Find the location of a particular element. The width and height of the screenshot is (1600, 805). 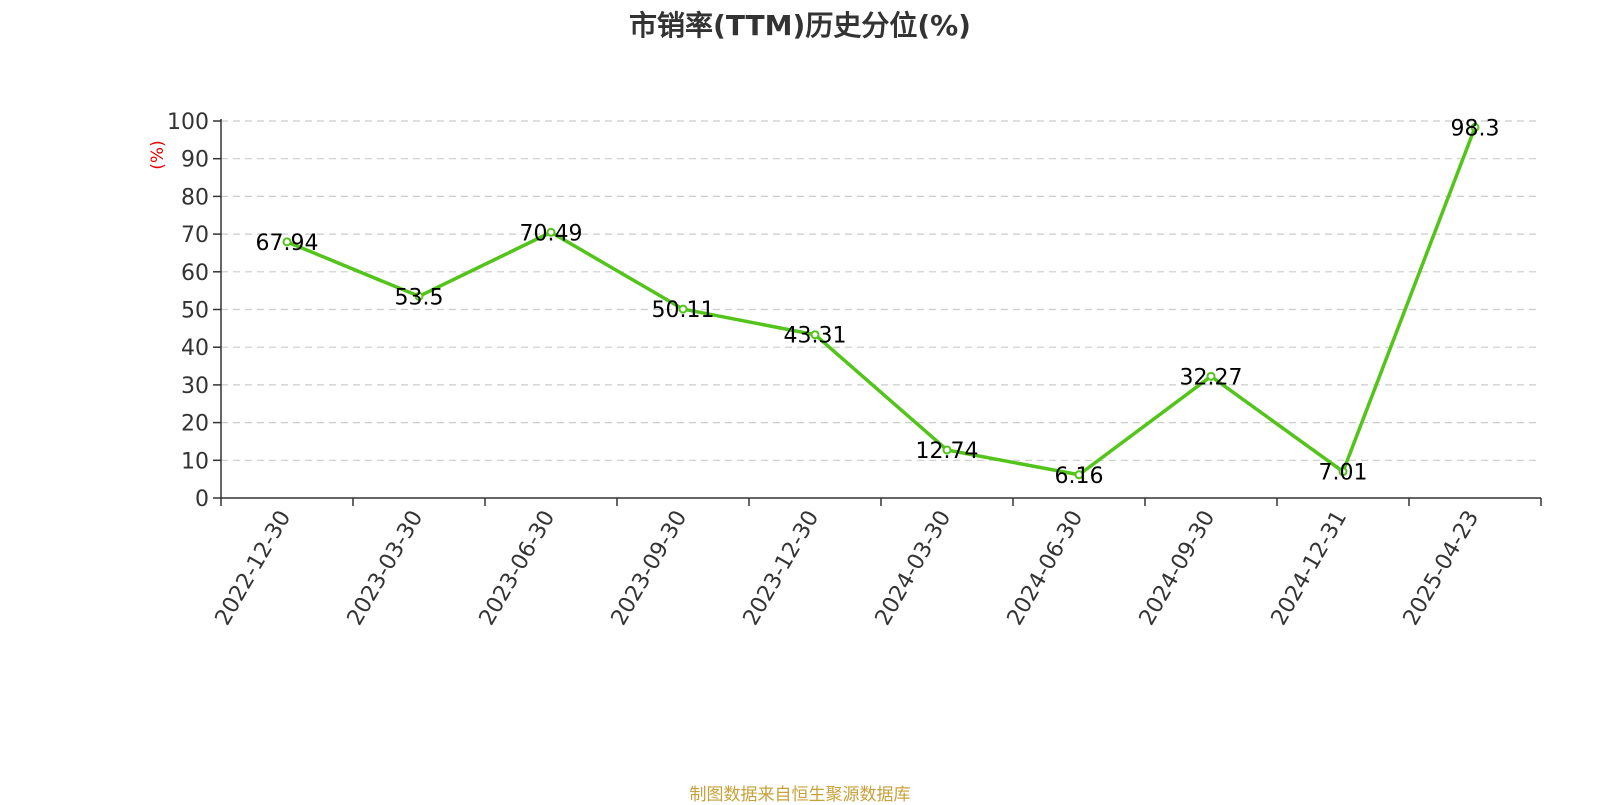

data-label: 12.74 is located at coordinates (947, 451).